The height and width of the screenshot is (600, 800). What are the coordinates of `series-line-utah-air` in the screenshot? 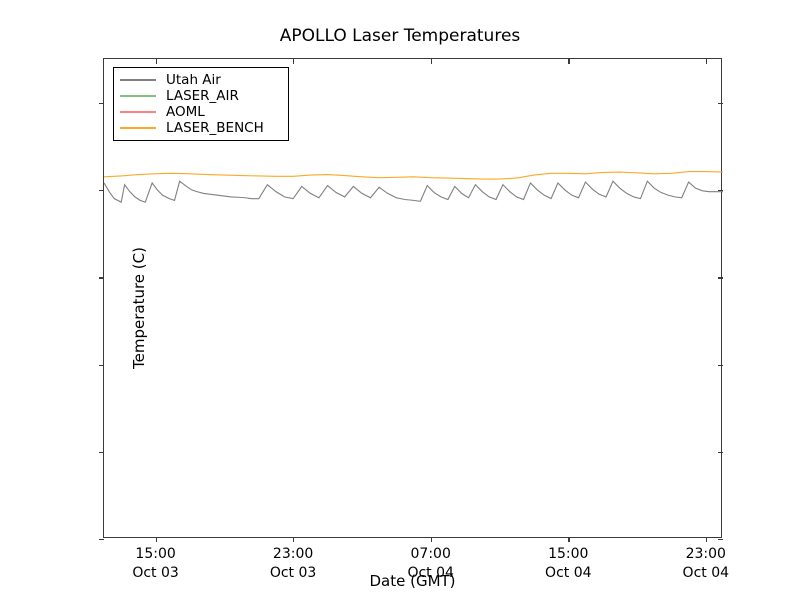 It's located at (413, 191).